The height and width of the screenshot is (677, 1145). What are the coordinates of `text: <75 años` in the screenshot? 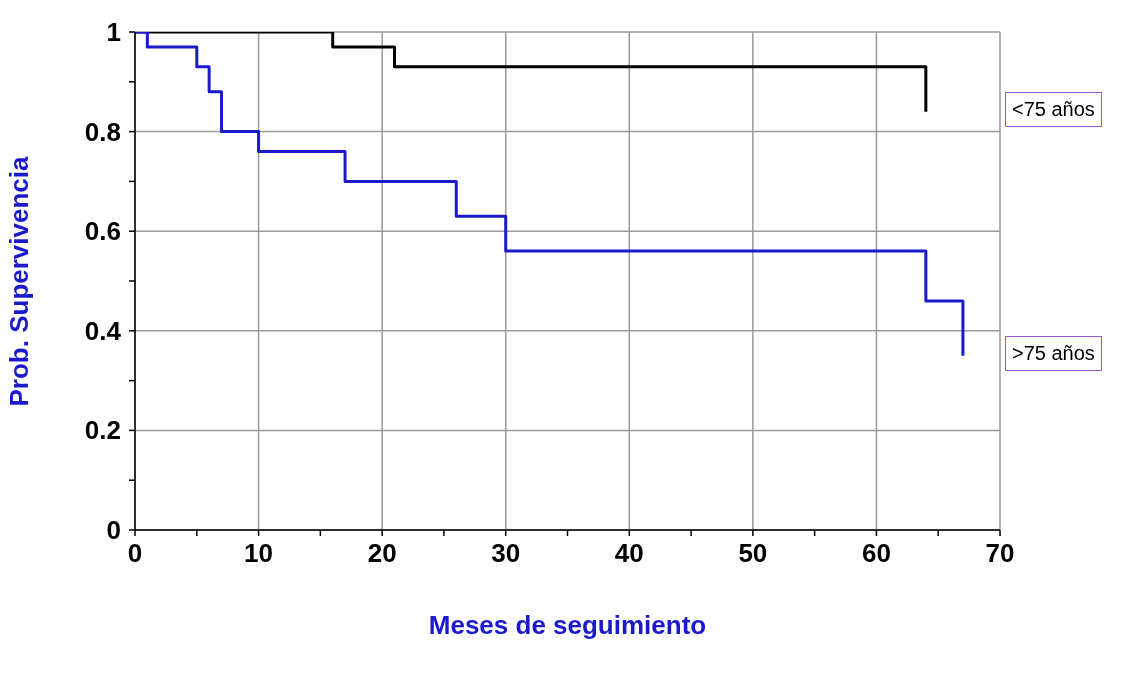 It's located at (1053, 109).